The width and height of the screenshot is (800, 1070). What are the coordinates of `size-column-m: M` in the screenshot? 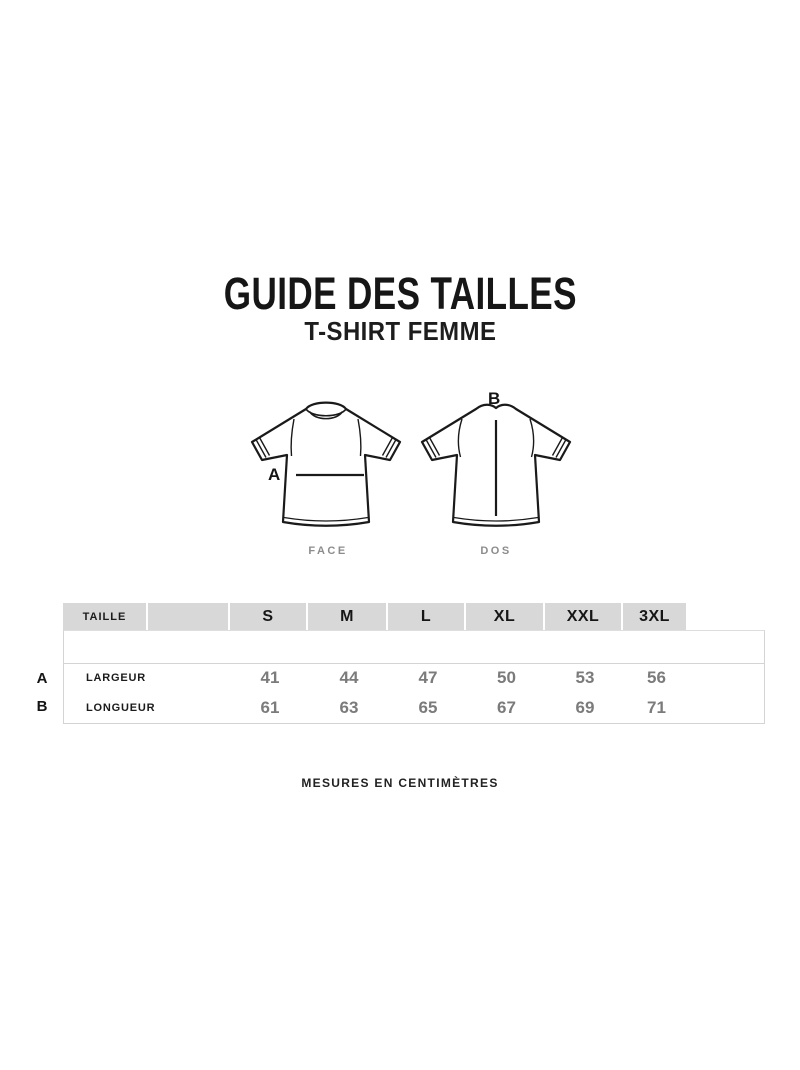 It's located at (348, 616).